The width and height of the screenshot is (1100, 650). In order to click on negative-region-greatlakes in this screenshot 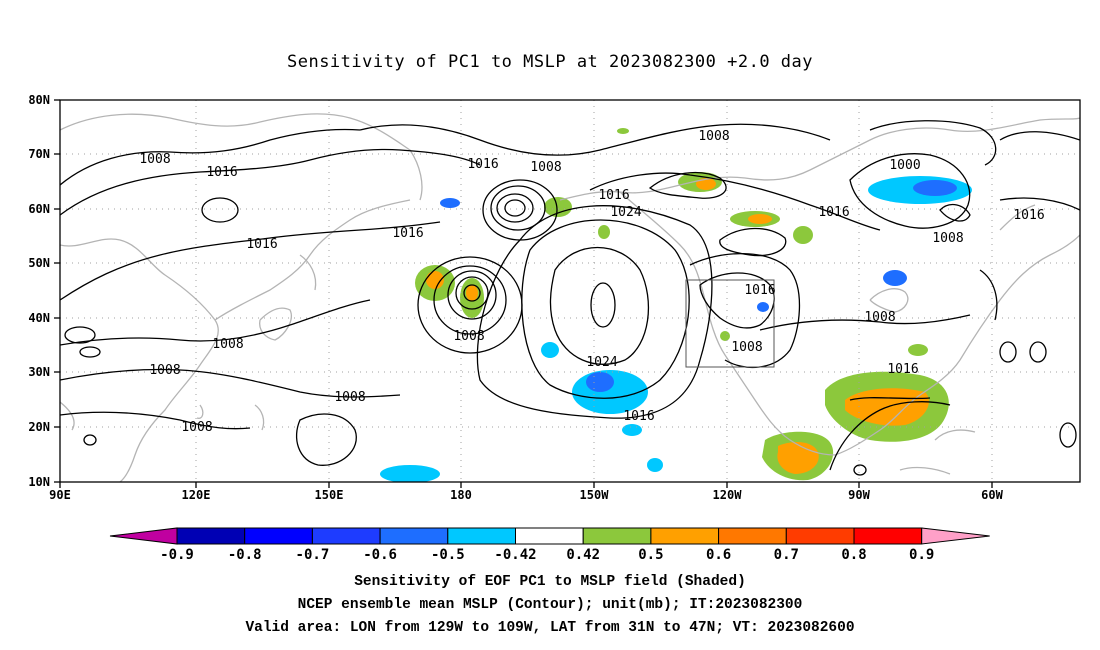, I will do `click(895, 278)`.